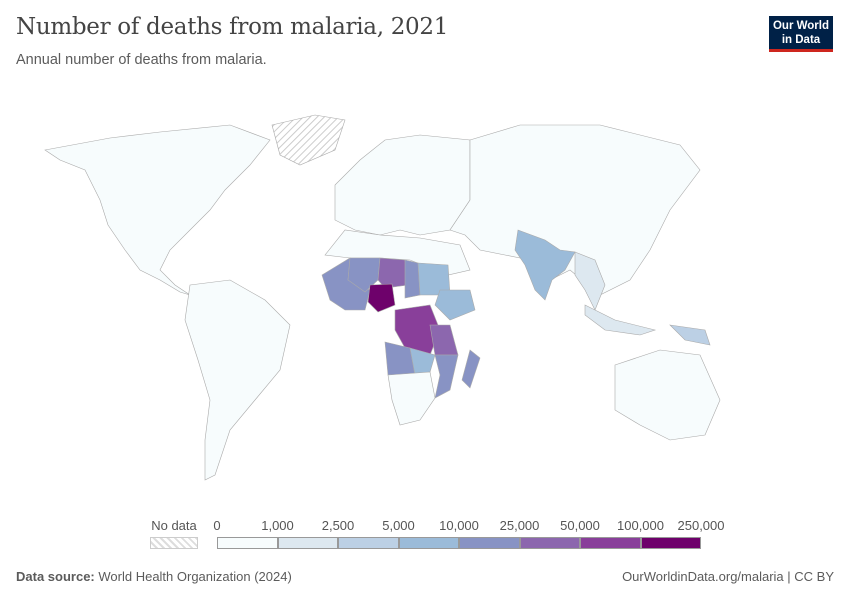 This screenshot has width=850, height=600. Describe the element at coordinates (157, 210) in the screenshot. I see `region-north-america` at that location.